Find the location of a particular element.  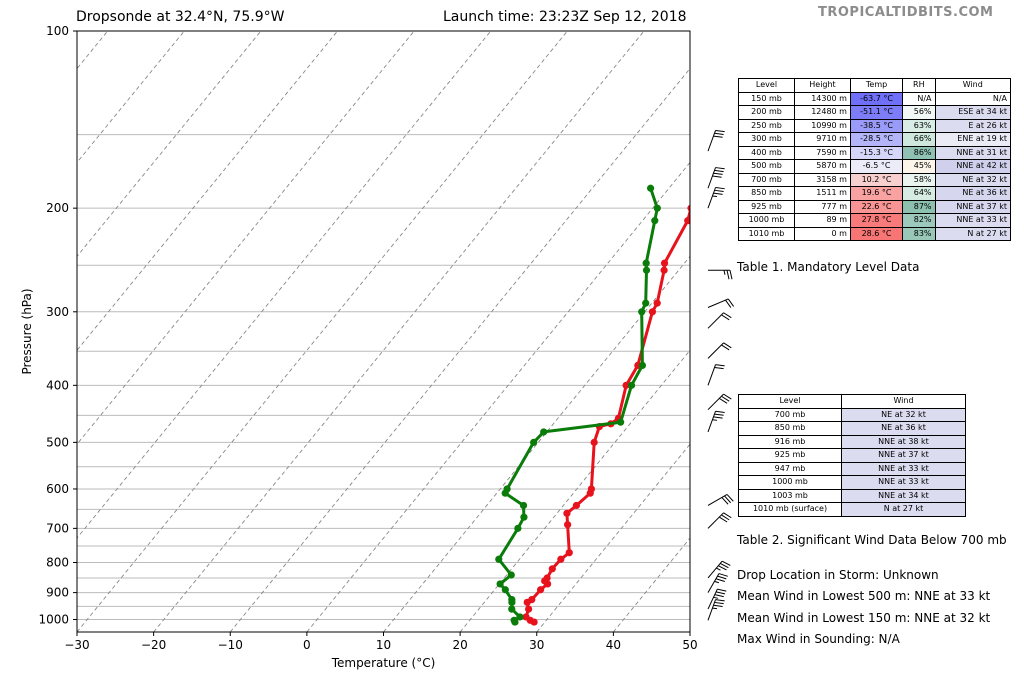

table1-row: 400 mb 7590 m -15.3 °C 86% NNE at 31 kt is located at coordinates (875, 152).